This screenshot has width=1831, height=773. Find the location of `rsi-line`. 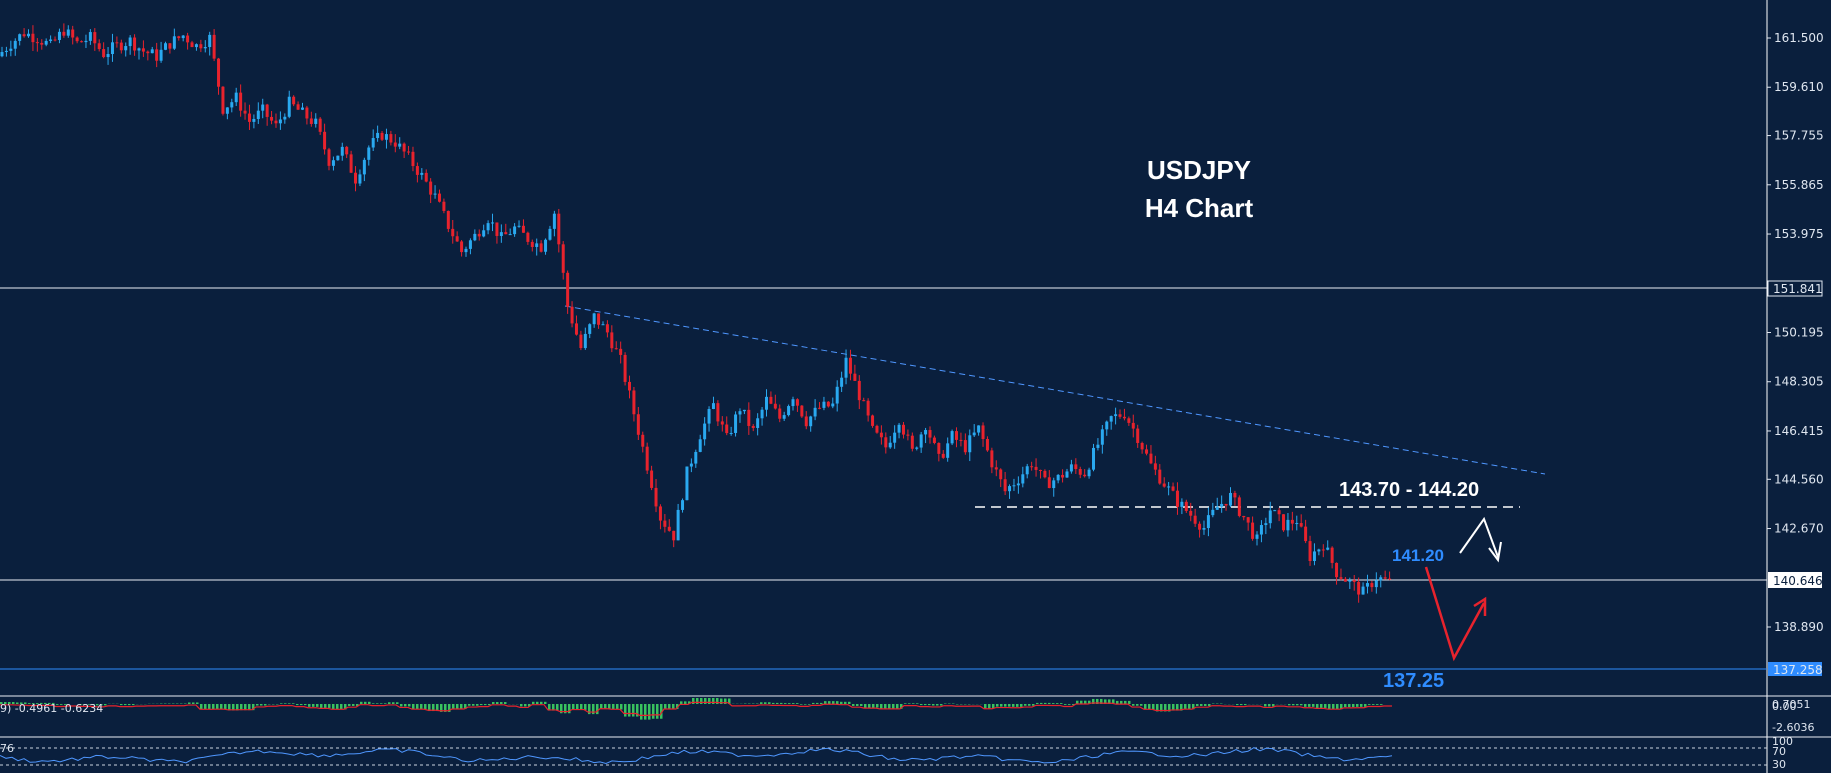

rsi-line is located at coordinates (696, 756).